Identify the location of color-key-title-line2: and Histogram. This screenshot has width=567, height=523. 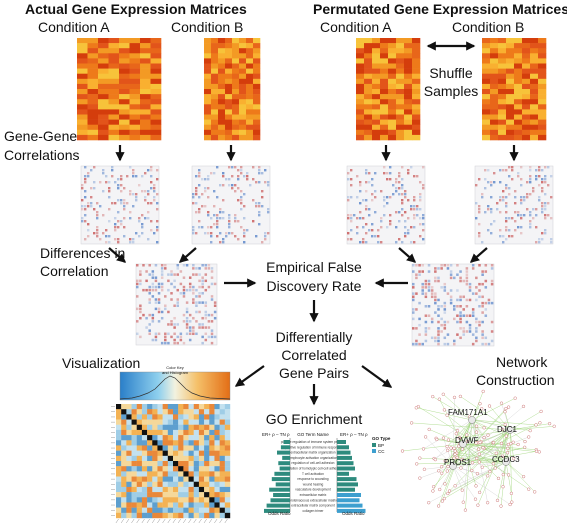
(175, 372).